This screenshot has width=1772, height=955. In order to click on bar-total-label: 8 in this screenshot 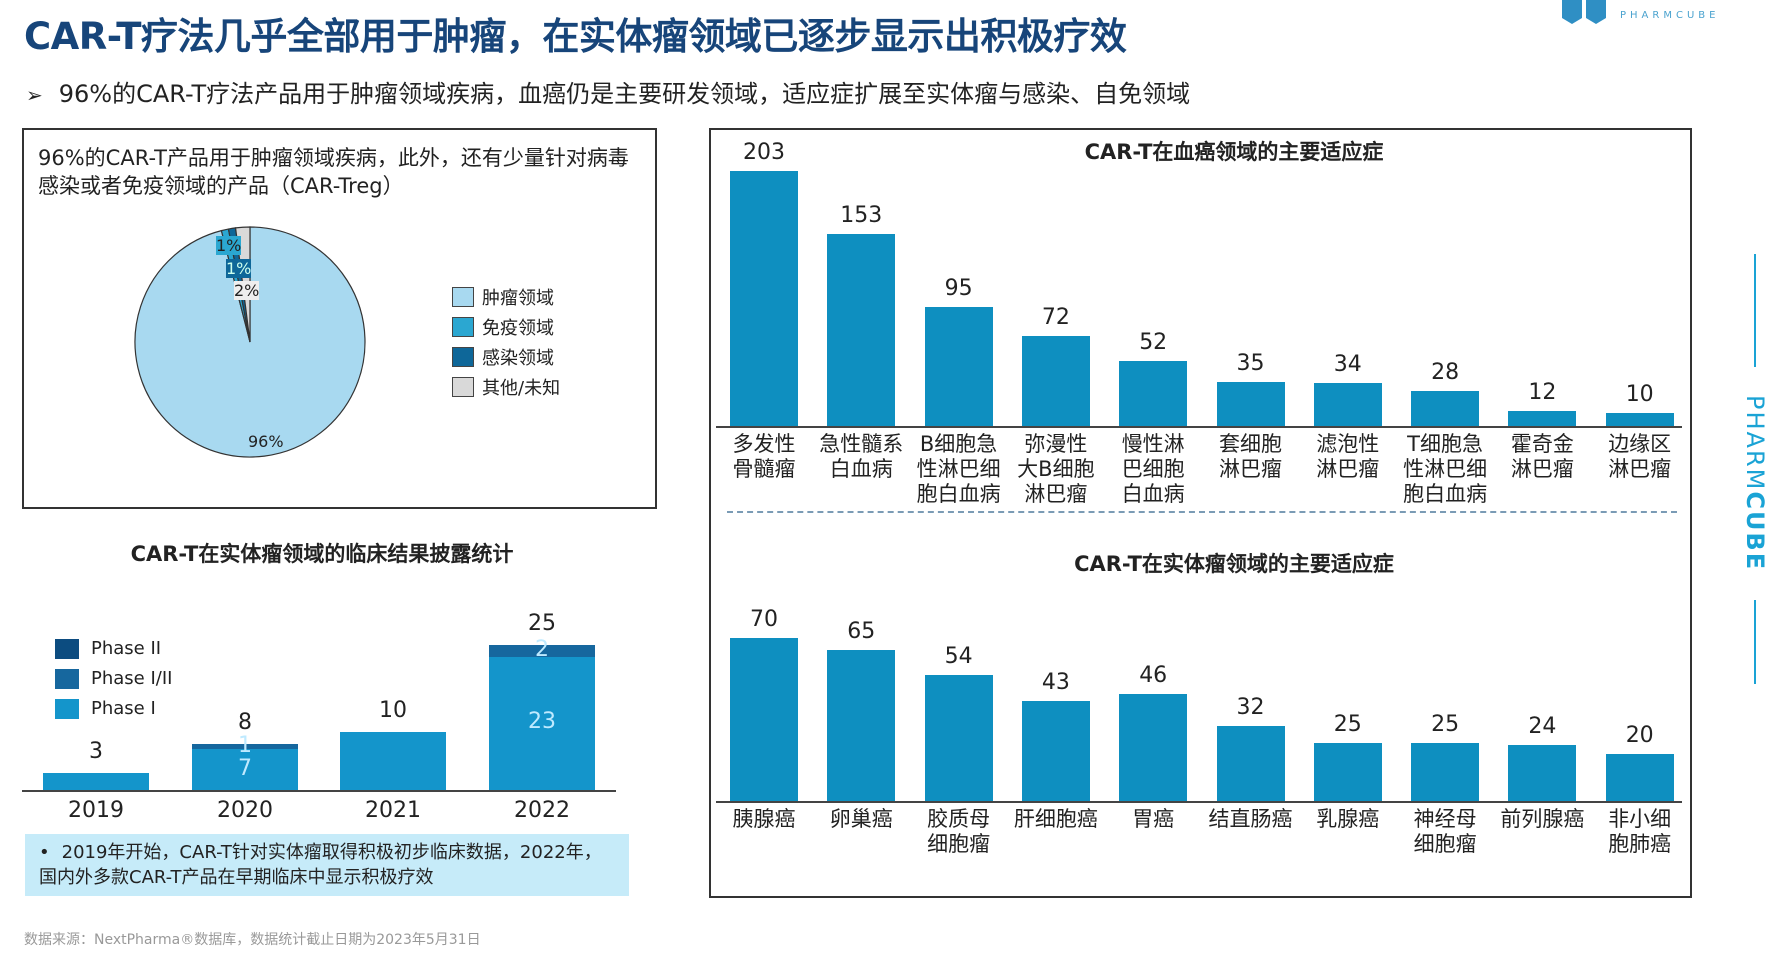, I will do `click(245, 722)`.